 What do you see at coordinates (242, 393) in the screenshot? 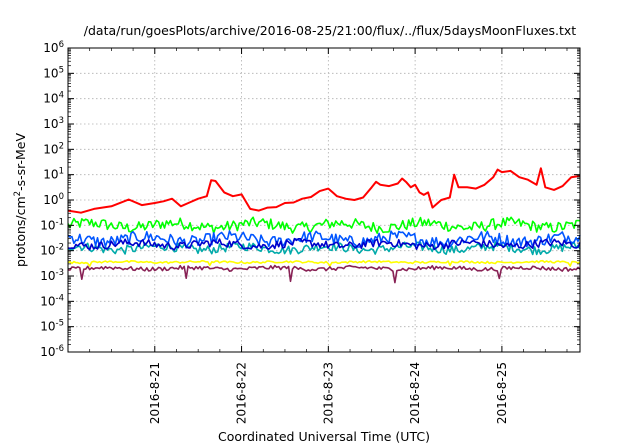
I see `x-tick-label: 2016-8-22` at bounding box center [242, 393].